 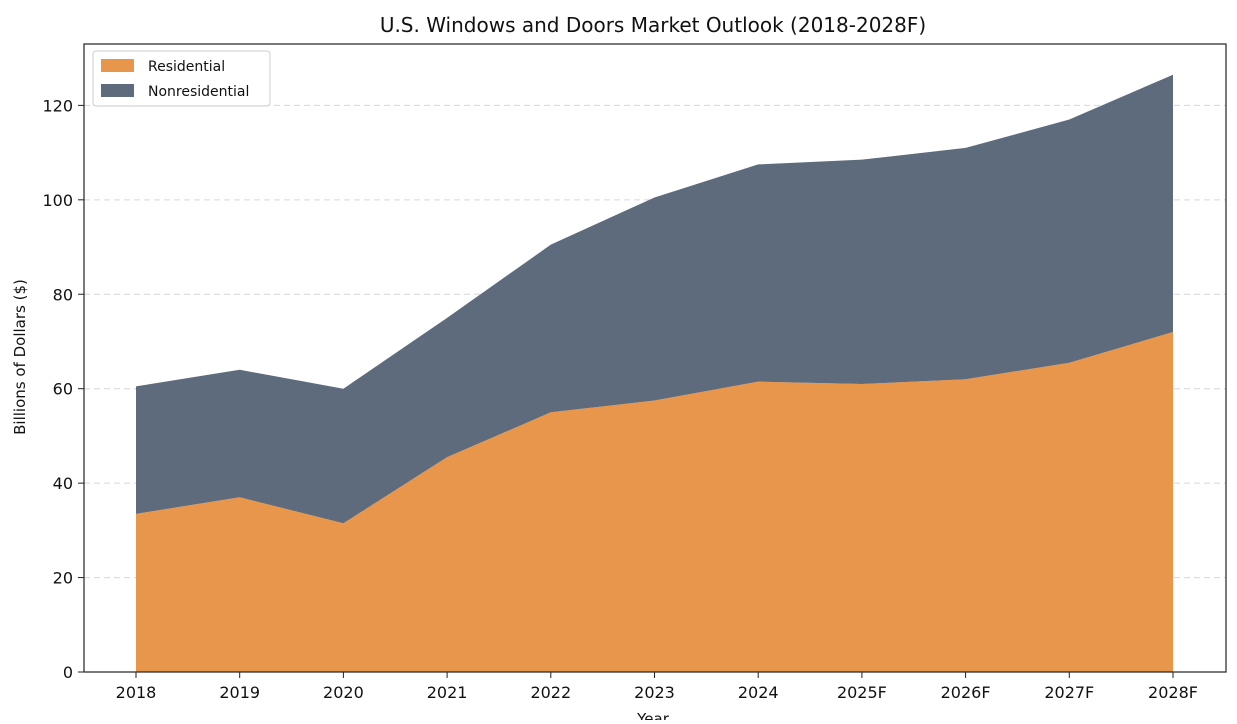 What do you see at coordinates (862, 692) in the screenshot?
I see `x-tick-label-2025f: 2025F` at bounding box center [862, 692].